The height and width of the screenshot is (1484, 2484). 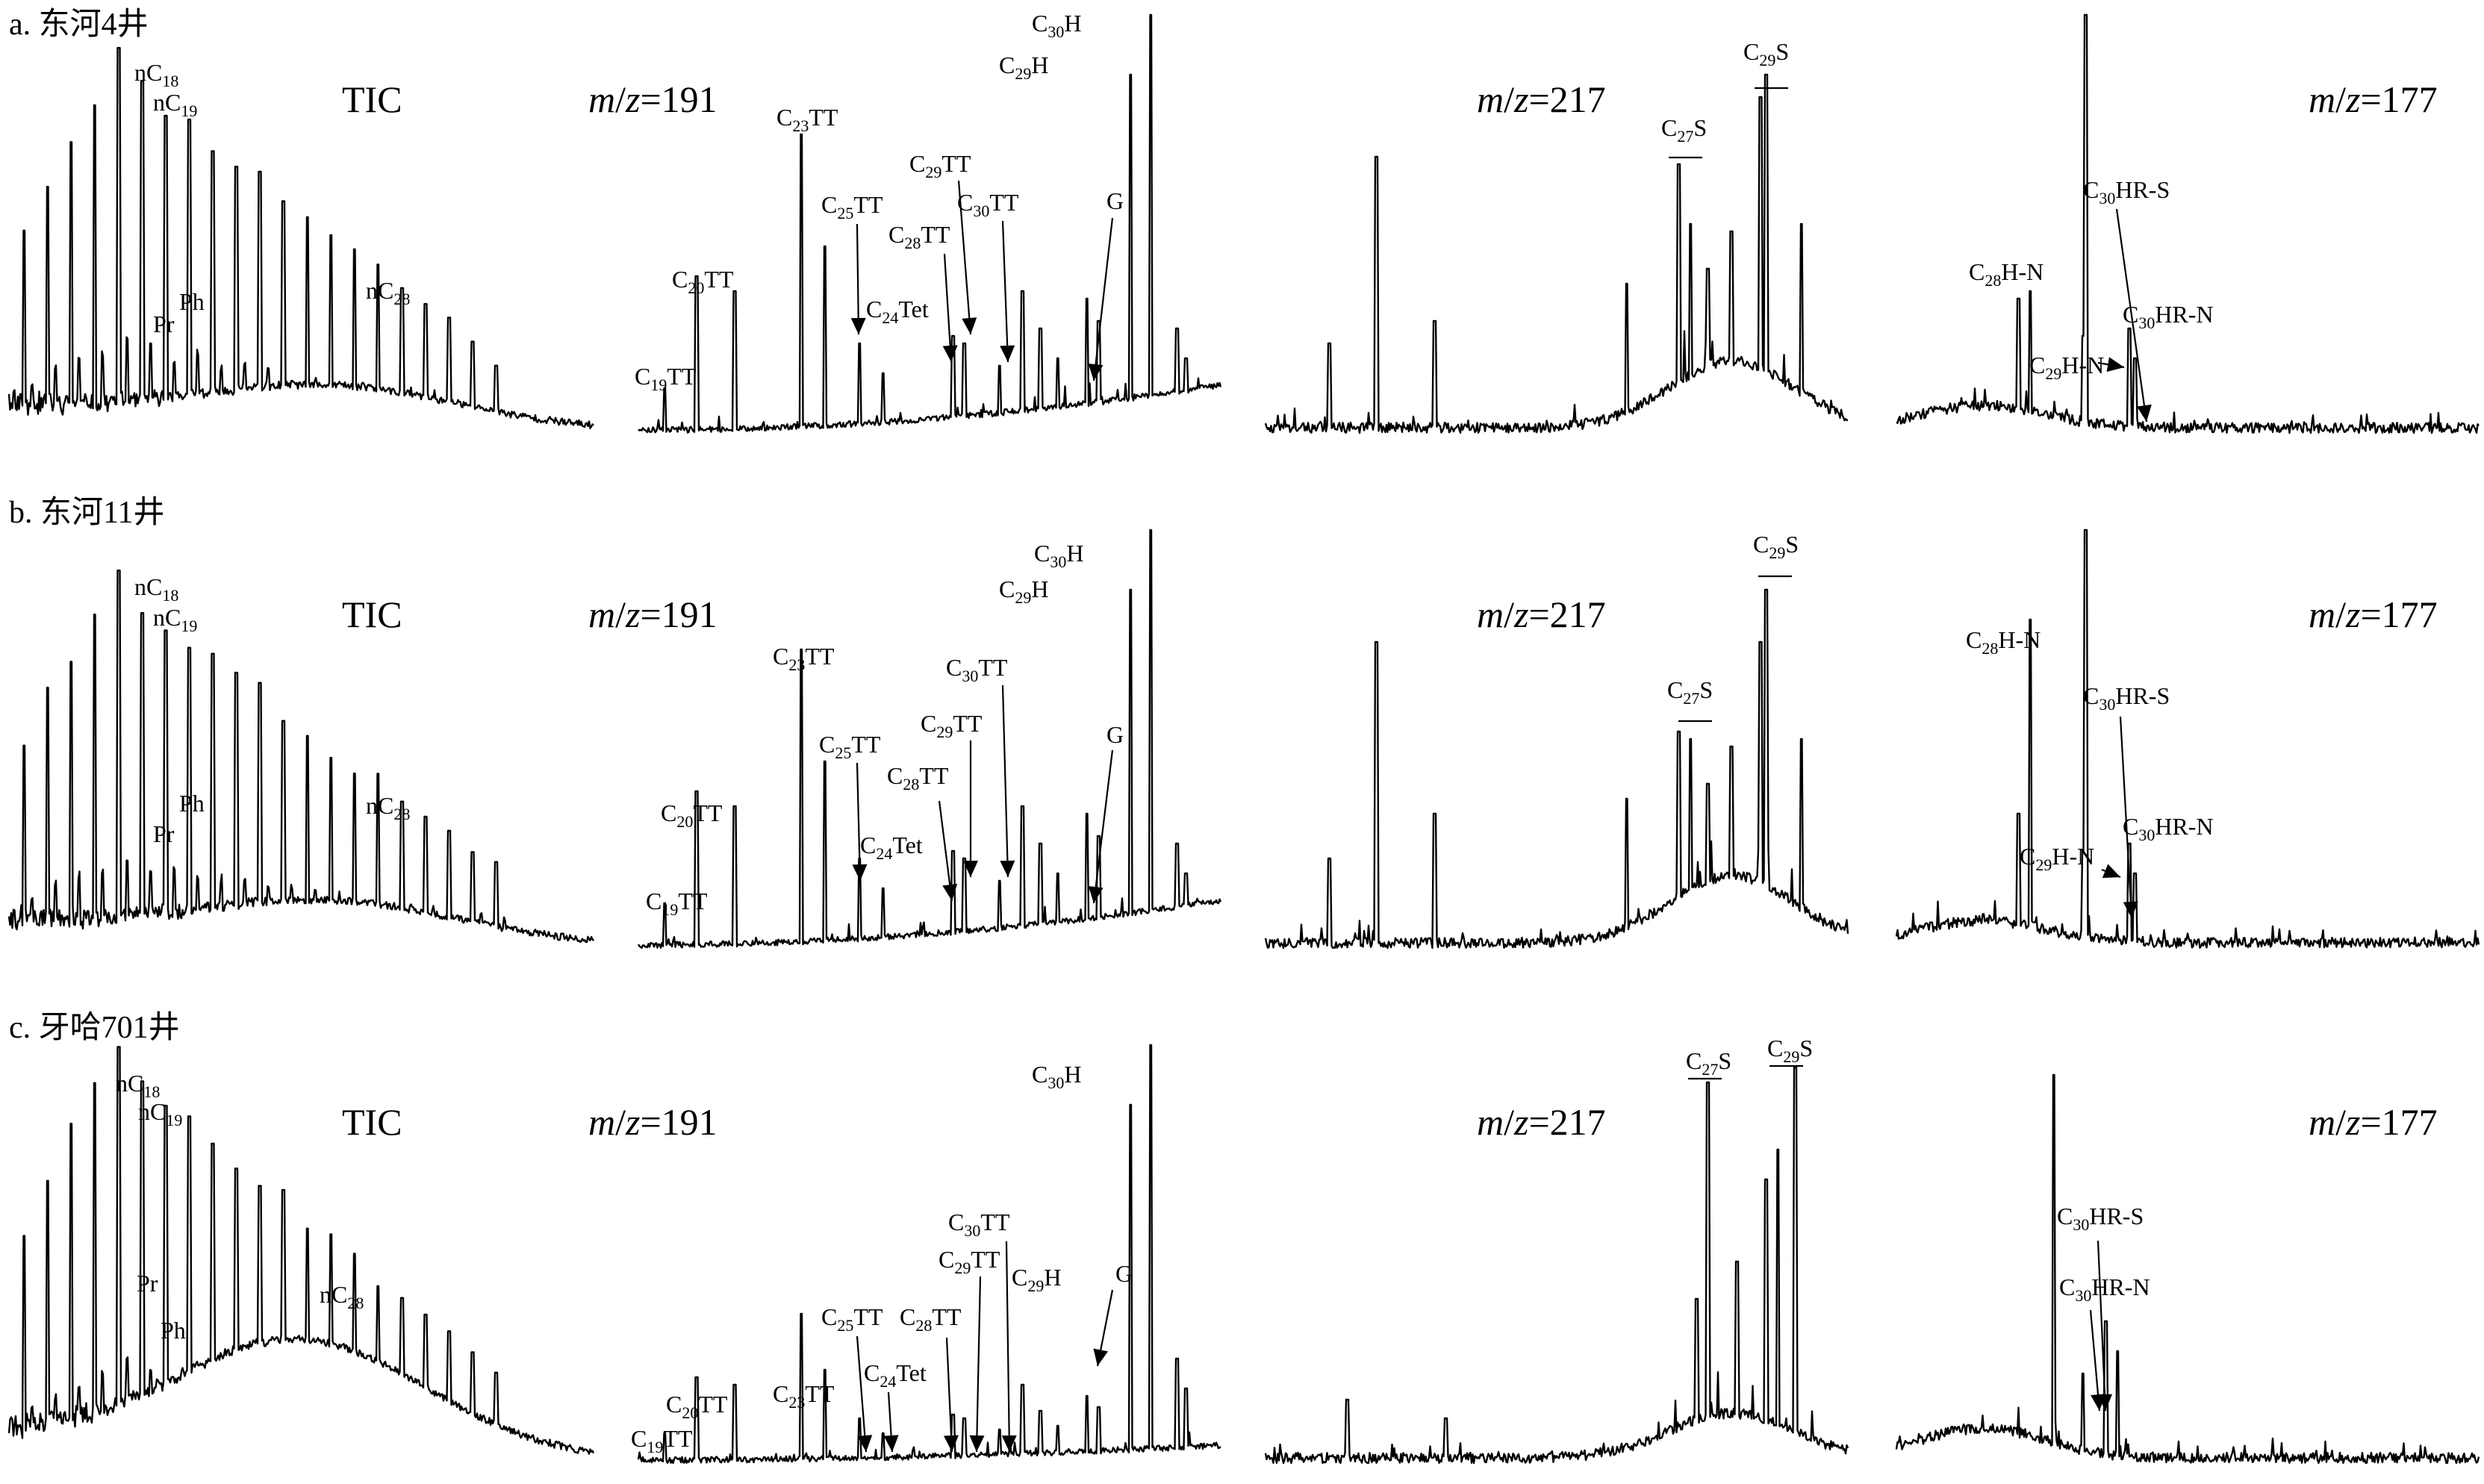 What do you see at coordinates (2104, 1289) in the screenshot?
I see `peak-label-2-19: C30HR-N` at bounding box center [2104, 1289].